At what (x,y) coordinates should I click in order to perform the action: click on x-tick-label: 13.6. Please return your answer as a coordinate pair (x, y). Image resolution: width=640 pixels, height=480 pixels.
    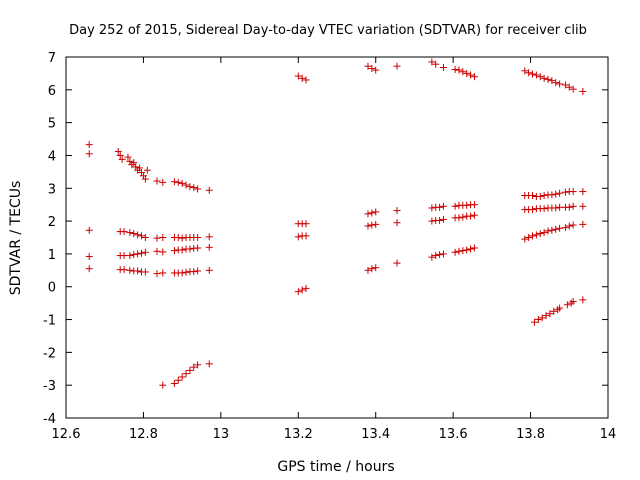
    Looking at the image, I should click on (453, 434).